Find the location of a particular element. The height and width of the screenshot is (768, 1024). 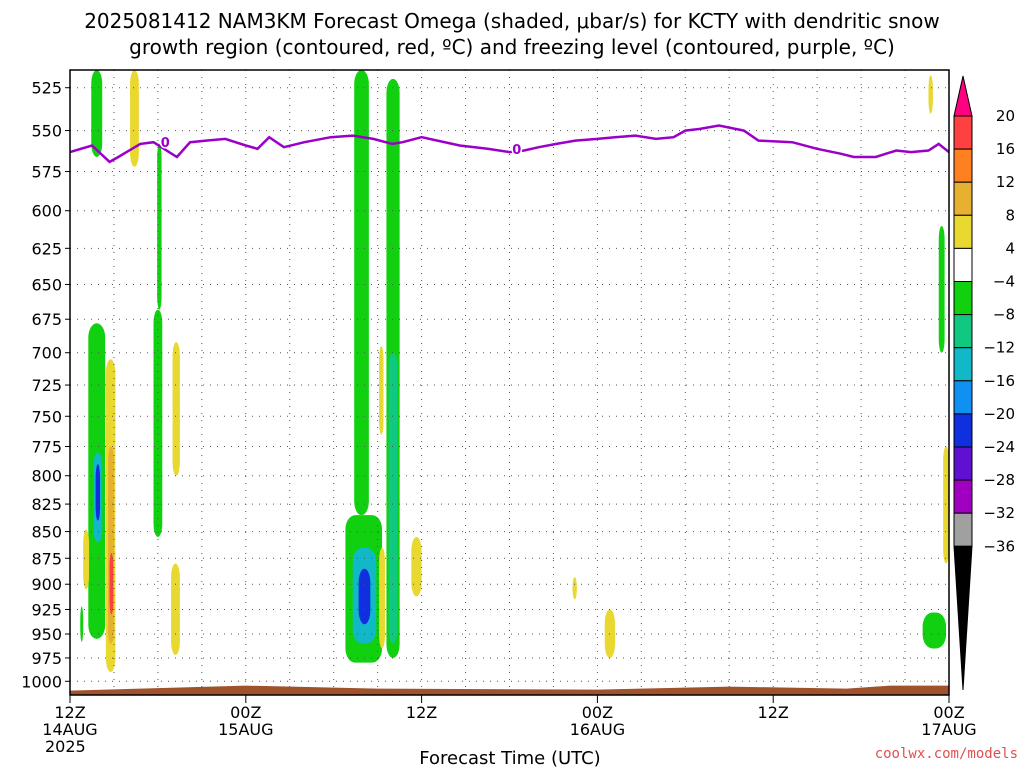

y-tick-label-800: 800 is located at coordinates (46, 476).